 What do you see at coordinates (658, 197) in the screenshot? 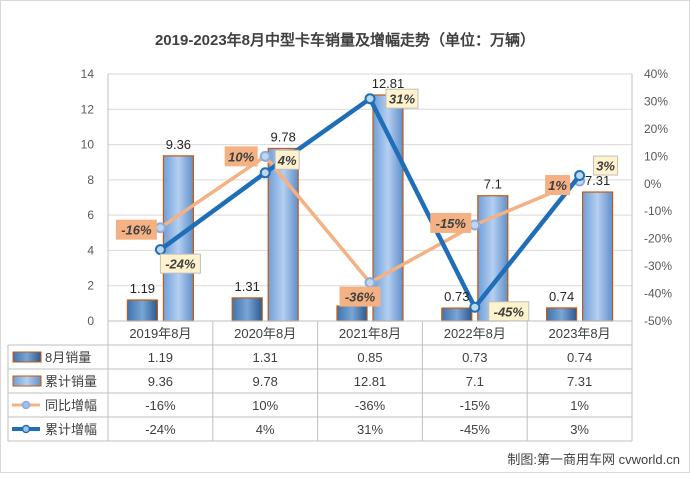
I see `y-axis-right: -50% -40% -30% -20% -10% 0% 10% 20% 30% 40%` at bounding box center [658, 197].